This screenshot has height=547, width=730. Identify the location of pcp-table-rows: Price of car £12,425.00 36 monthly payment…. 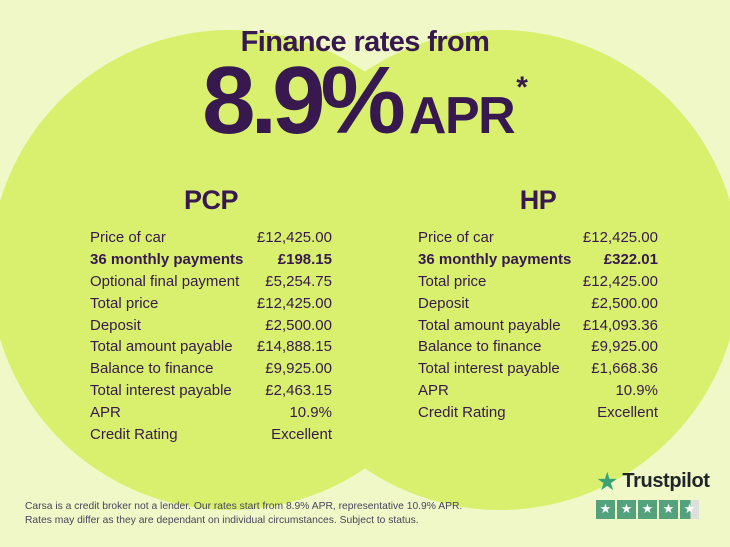
(211, 336).